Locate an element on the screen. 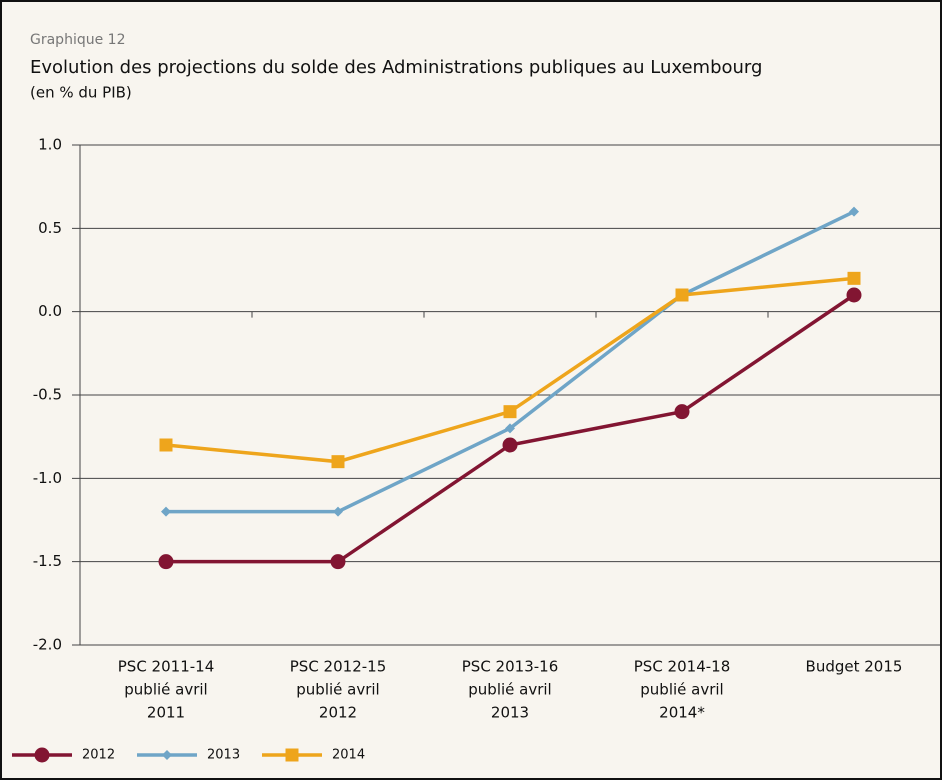  x-tick-label: PSC 2013-16 is located at coordinates (510, 667).